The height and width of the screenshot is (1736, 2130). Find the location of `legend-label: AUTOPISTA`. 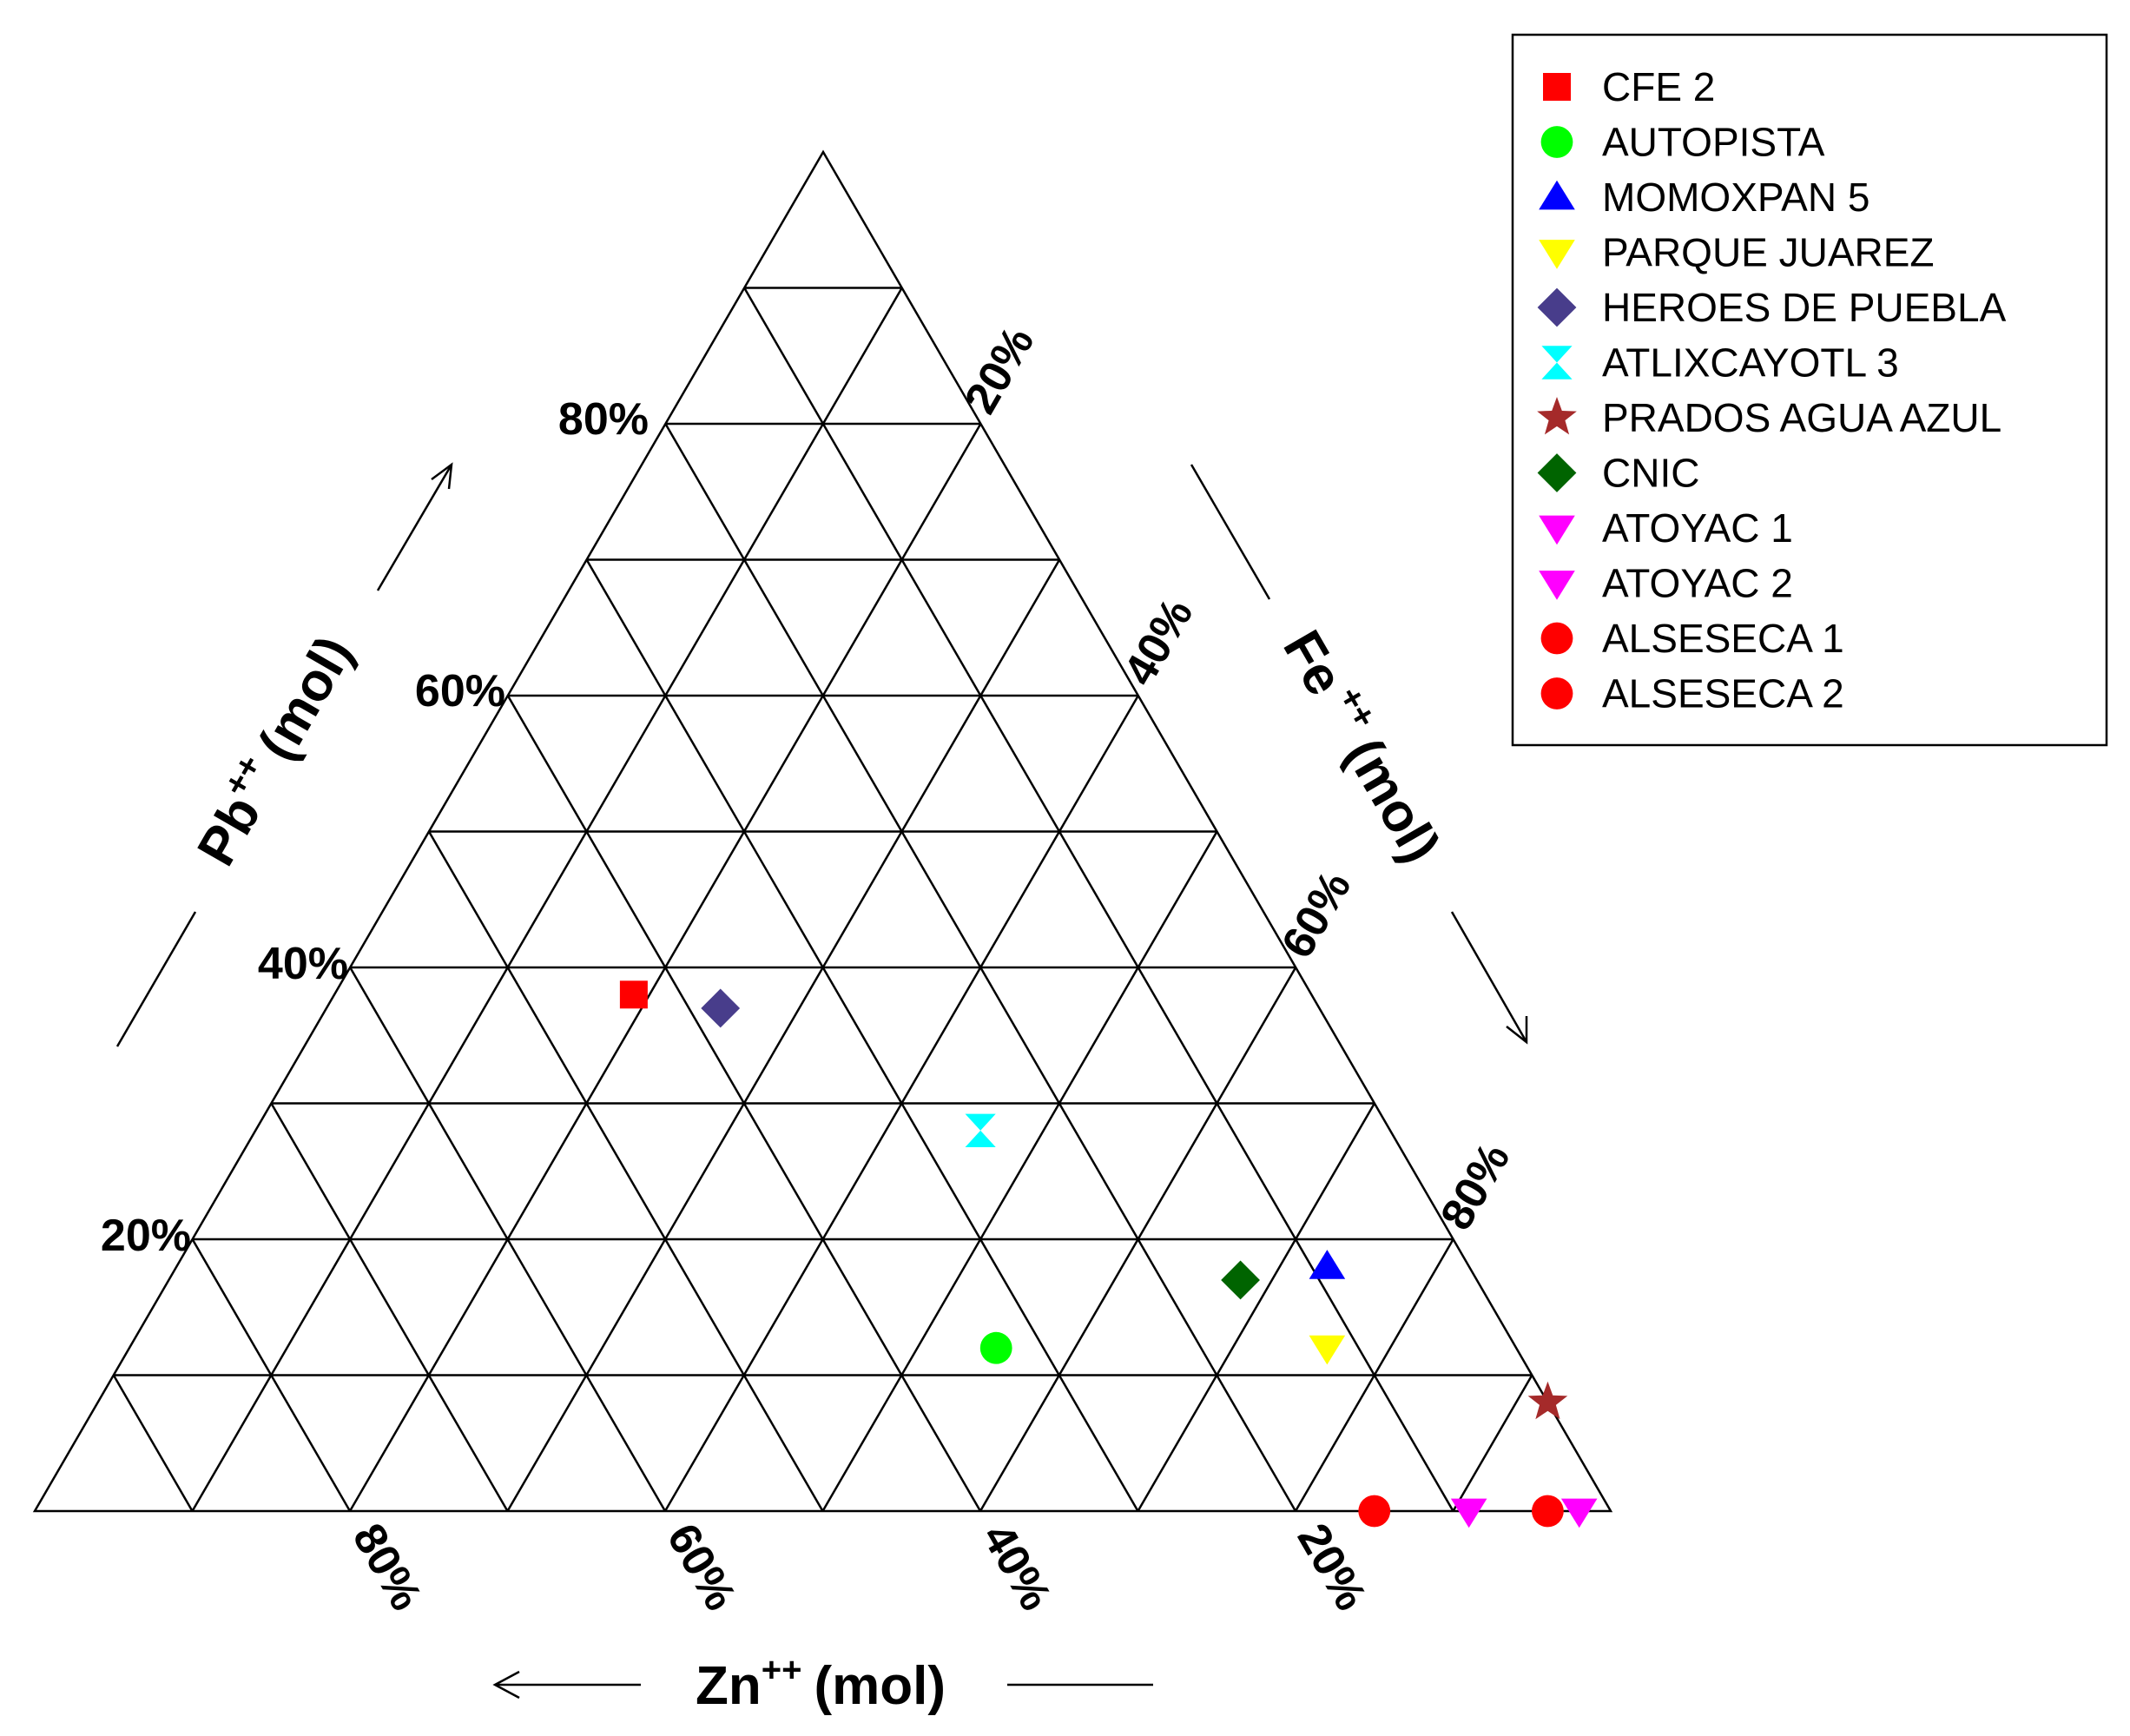

legend-label: AUTOPISTA is located at coordinates (1713, 142).